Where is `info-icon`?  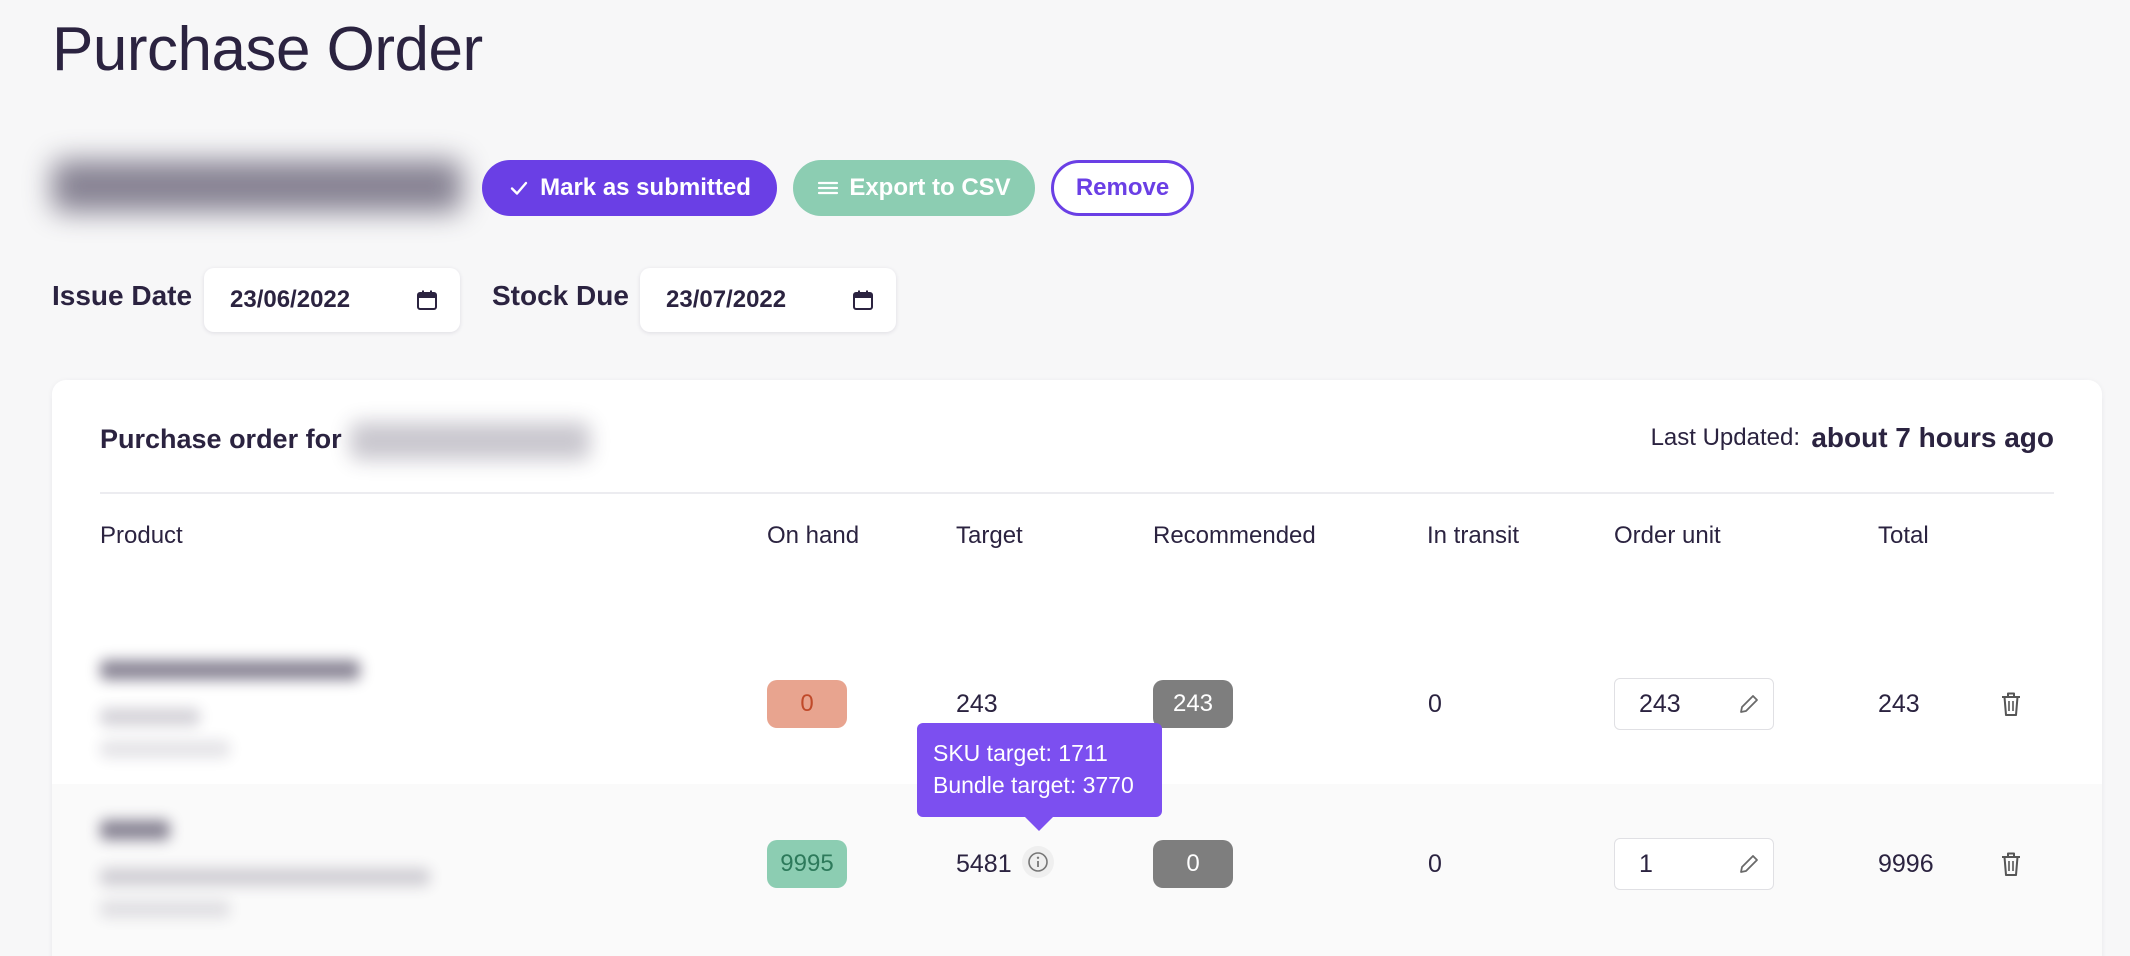
info-icon is located at coordinates (1038, 862).